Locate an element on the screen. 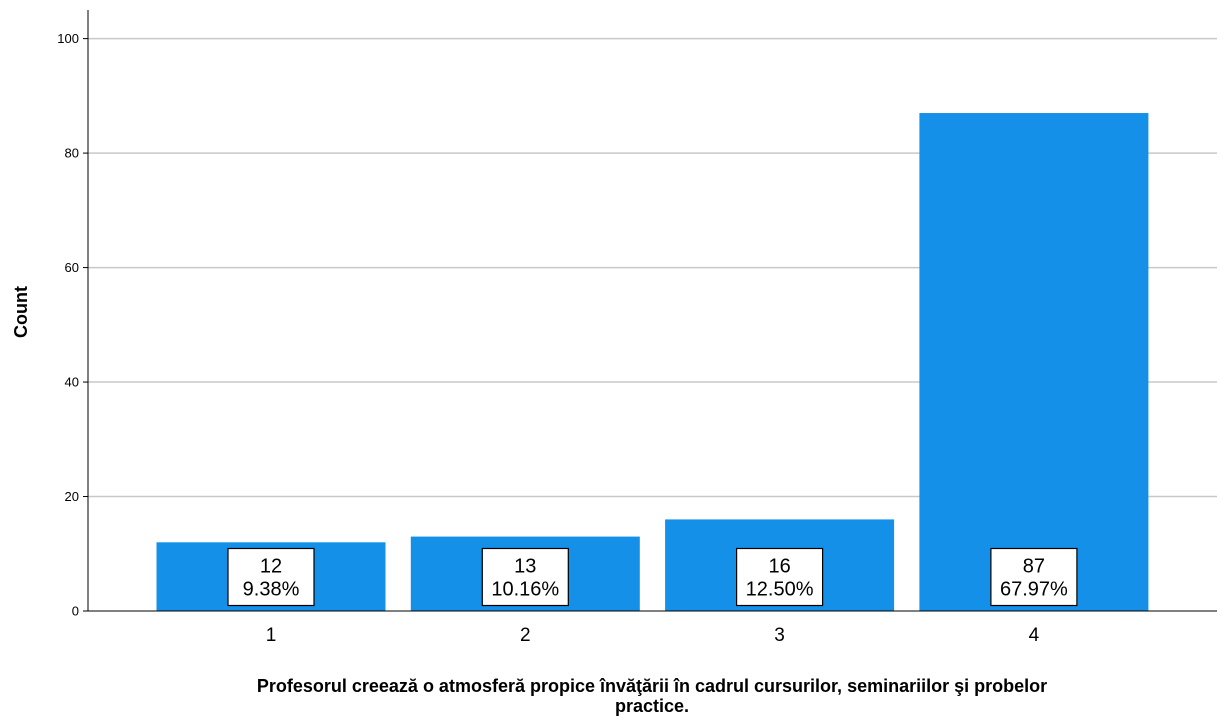 The width and height of the screenshot is (1221, 719). data-label-percent-2: 10.16% is located at coordinates (525, 590).